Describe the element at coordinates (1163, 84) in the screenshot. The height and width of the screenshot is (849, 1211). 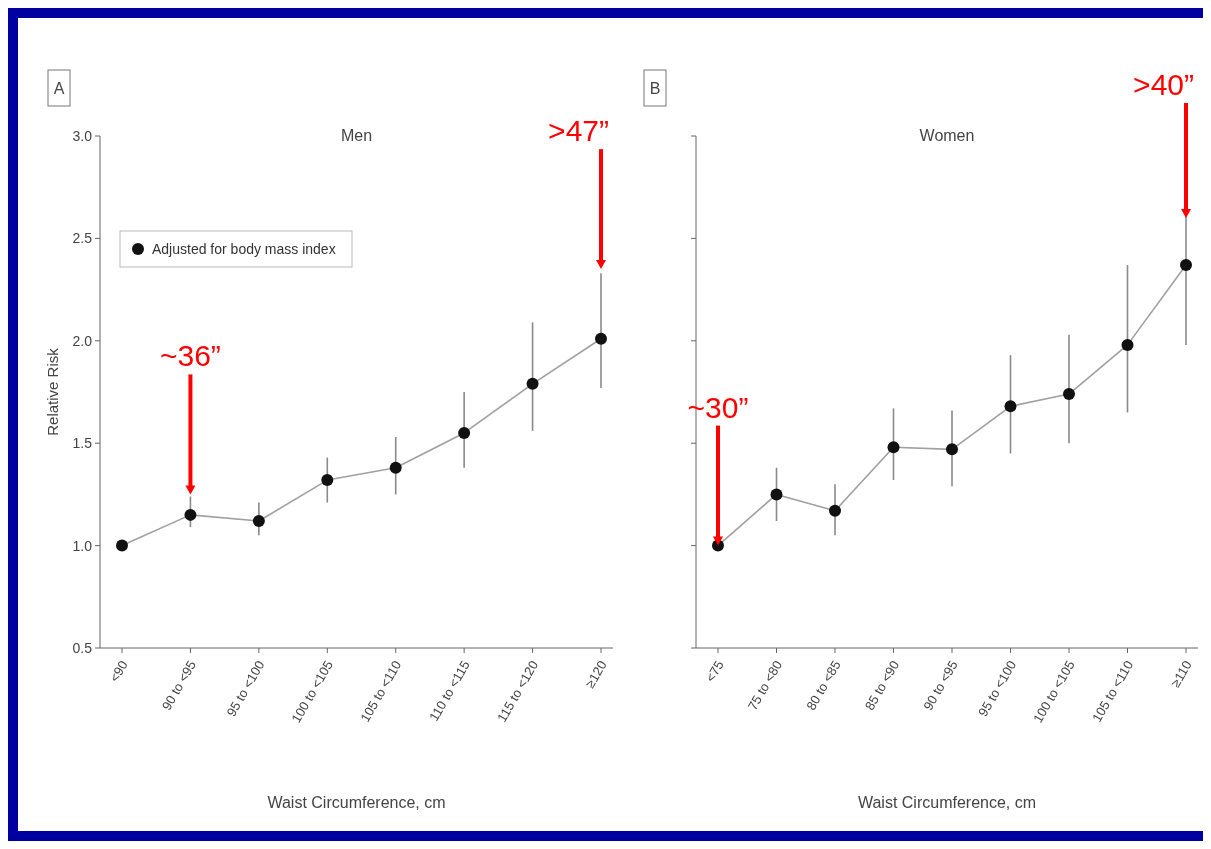
I see `annotation: >40”` at that location.